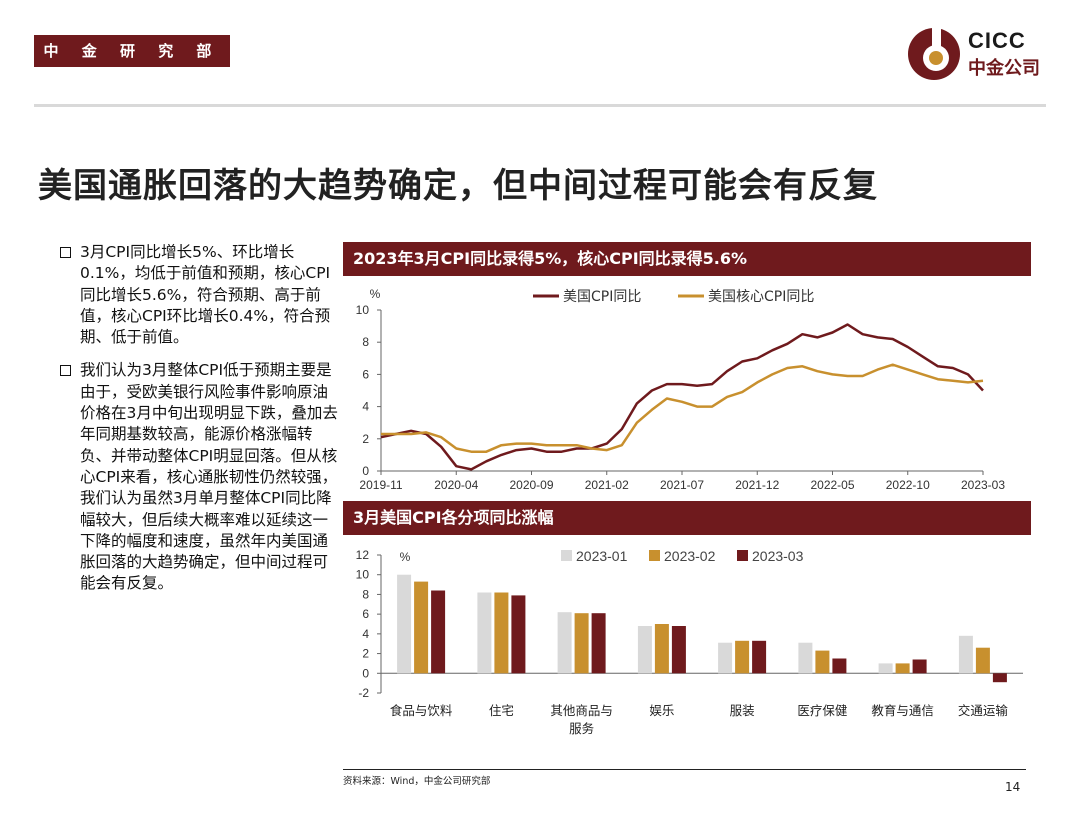  What do you see at coordinates (607, 485) in the screenshot?
I see `x-tick-label: 2021-02` at bounding box center [607, 485].